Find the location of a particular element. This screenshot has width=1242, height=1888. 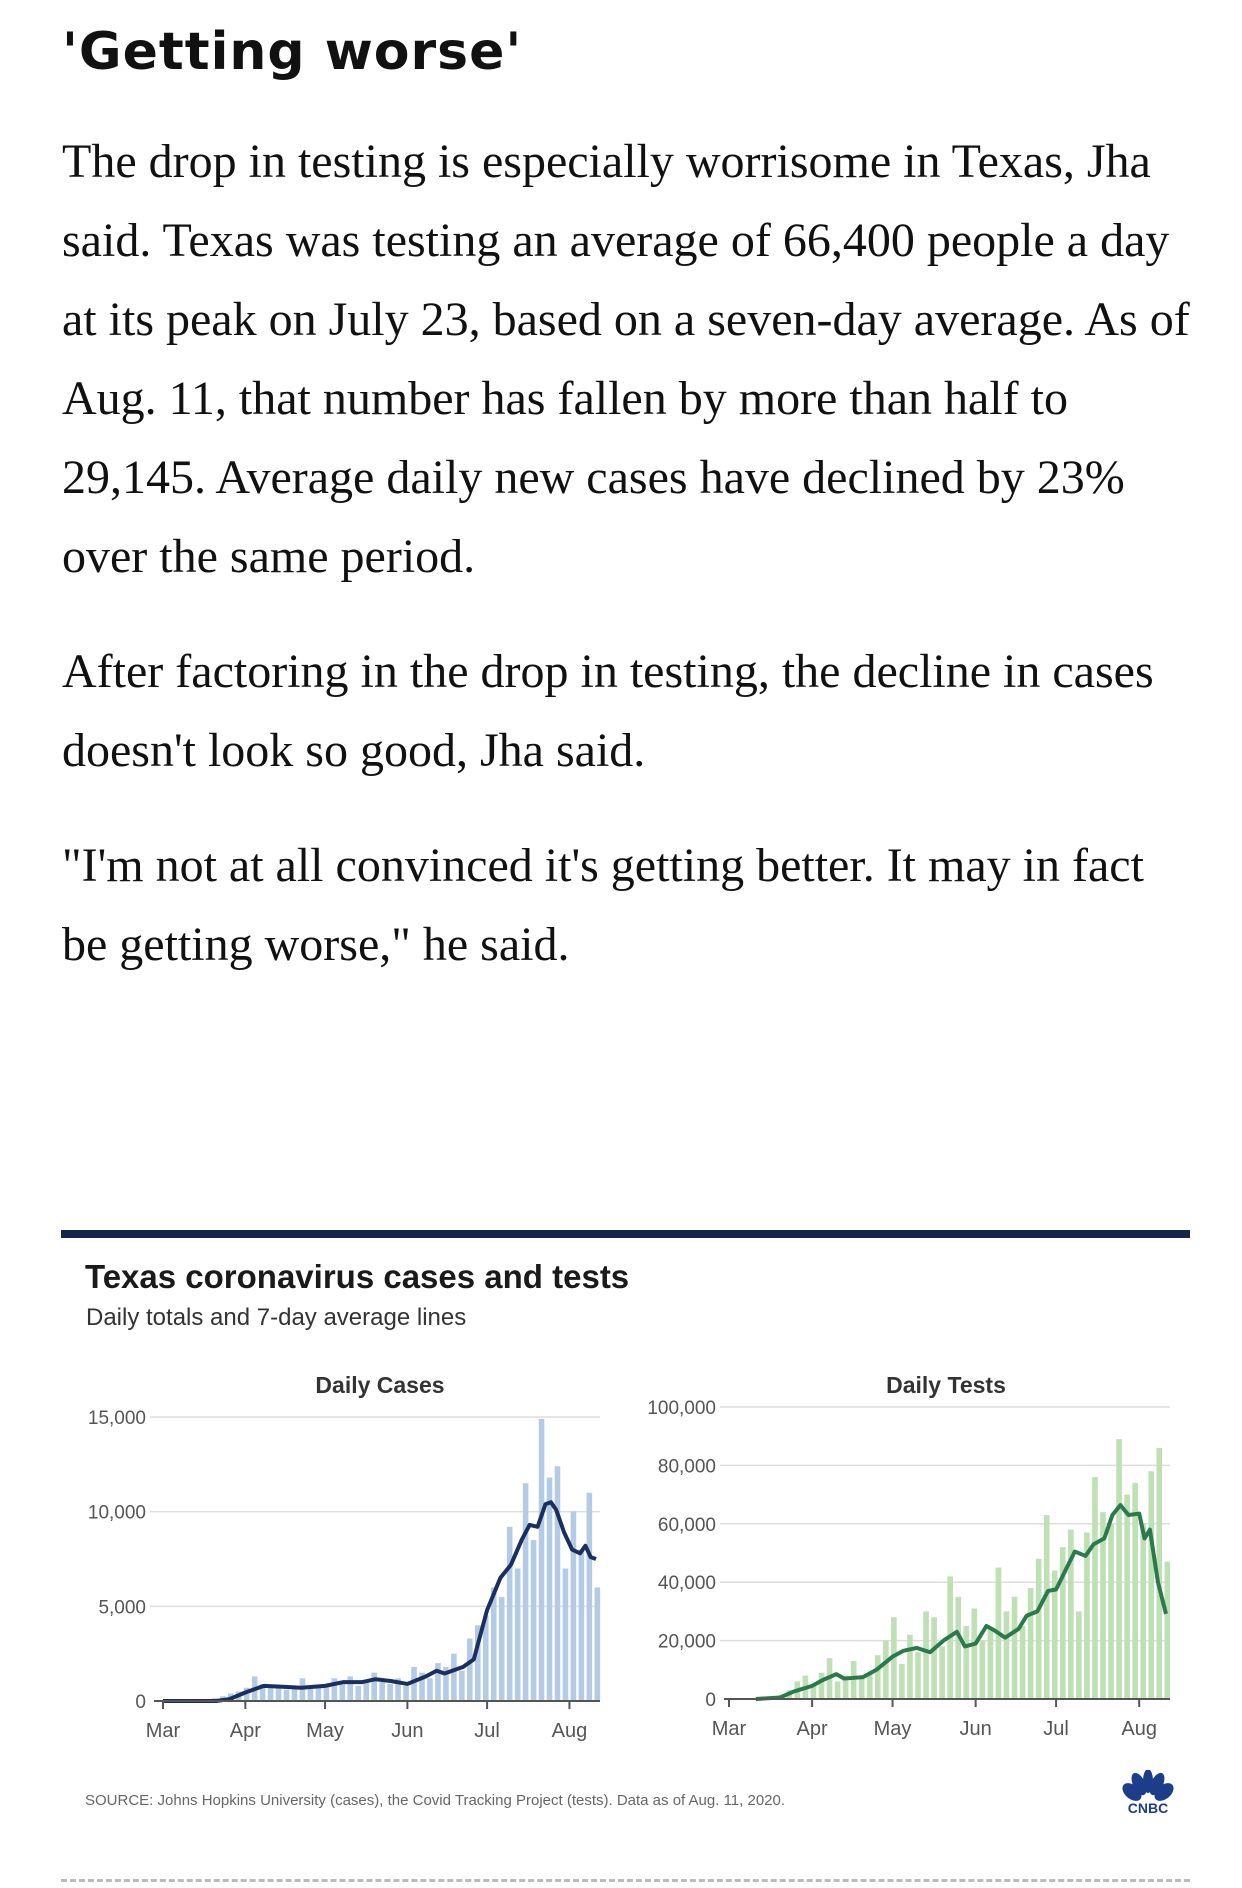

x-tick-label: Mar is located at coordinates (163, 1731).